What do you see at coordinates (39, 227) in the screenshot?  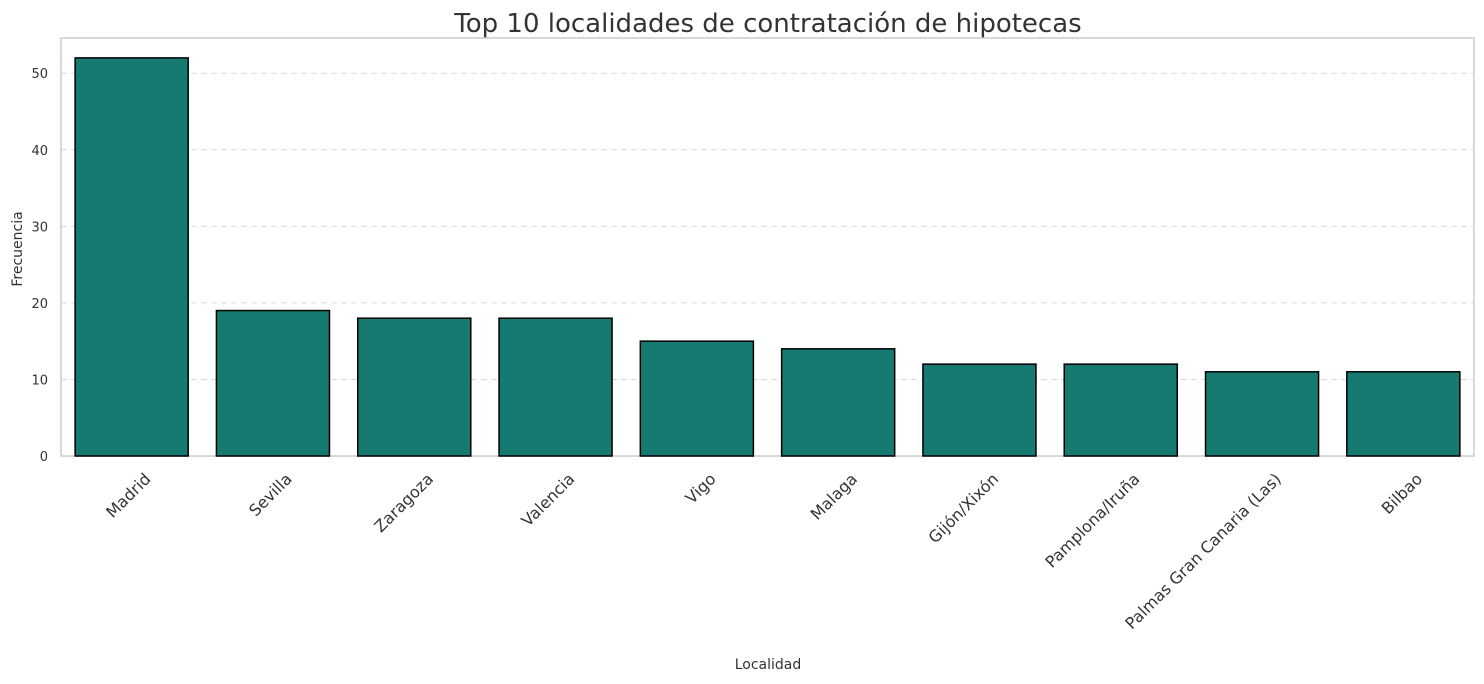 I see `y-tick-label: 30` at bounding box center [39, 227].